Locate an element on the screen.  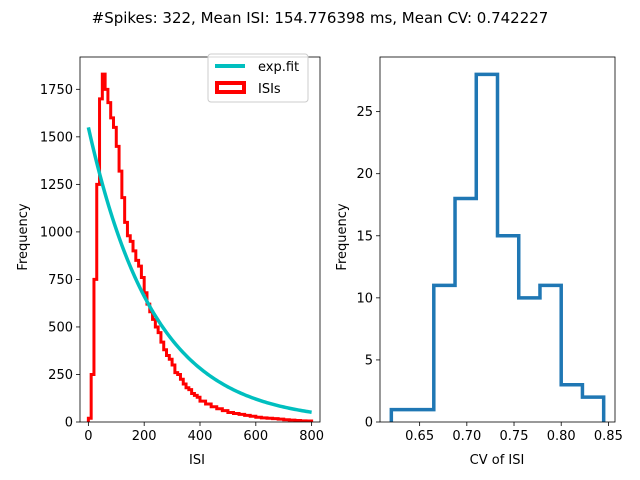
isi-xtick-label: 800 is located at coordinates (311, 436).